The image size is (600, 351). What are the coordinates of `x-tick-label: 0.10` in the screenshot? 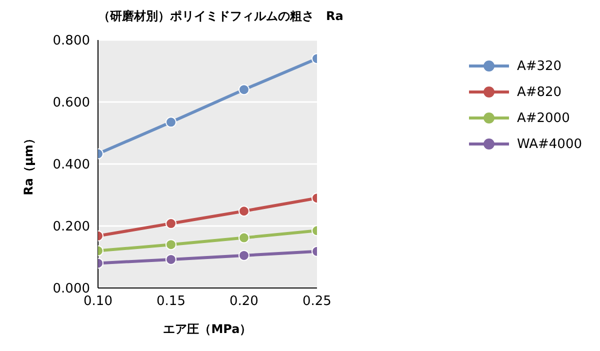 It's located at (98, 302).